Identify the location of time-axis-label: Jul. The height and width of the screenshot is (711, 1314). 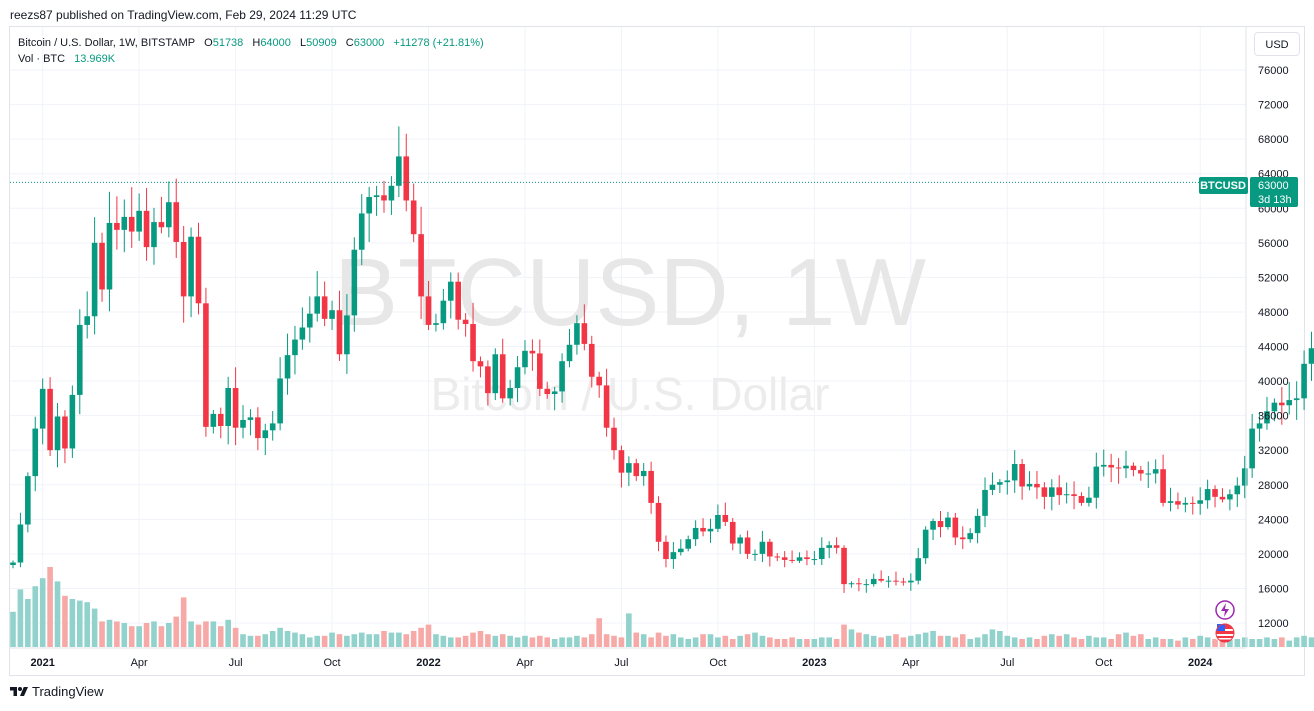
(621, 663).